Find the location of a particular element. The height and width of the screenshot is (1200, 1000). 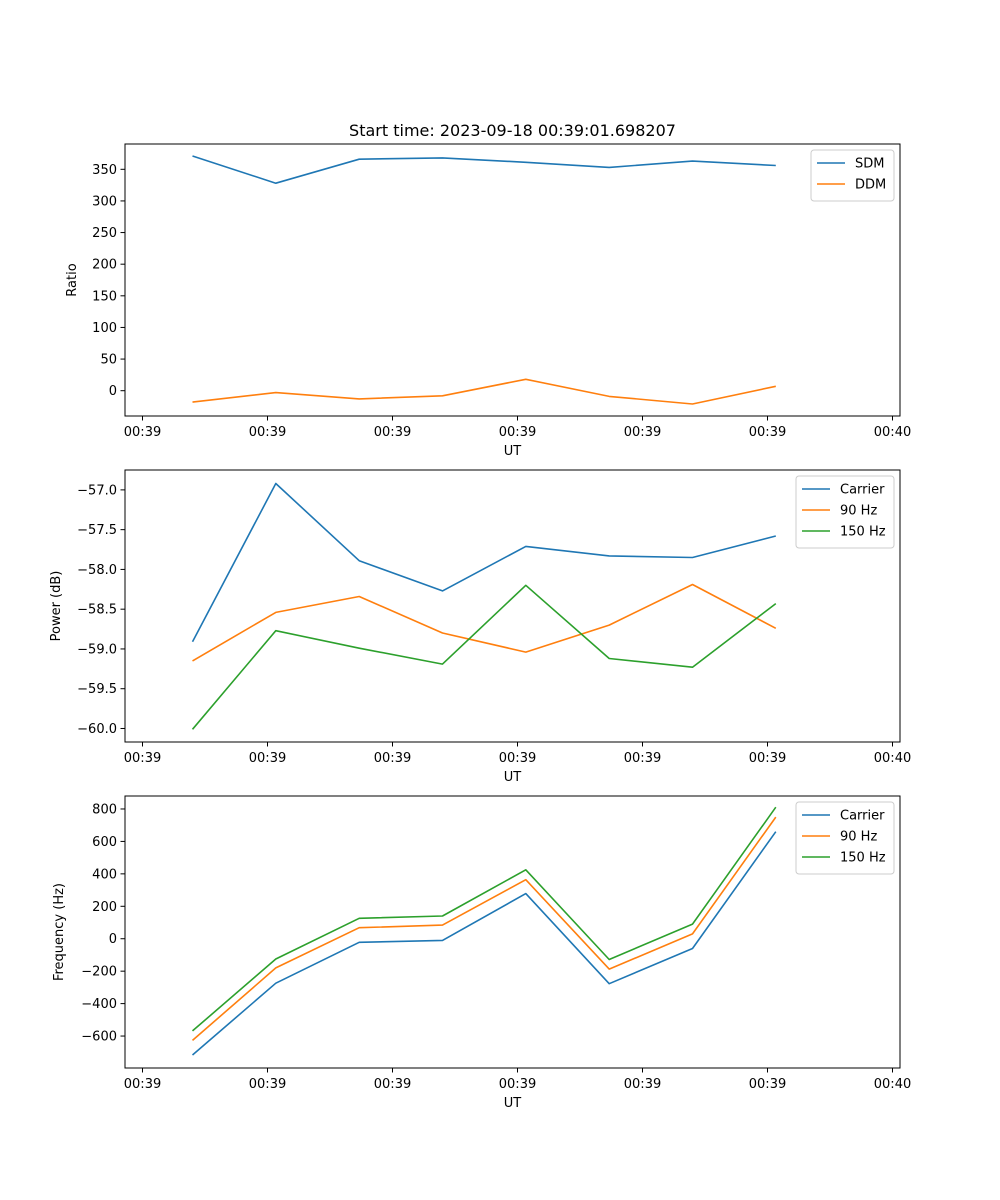

y-tick-label: 150 is located at coordinates (104, 296).